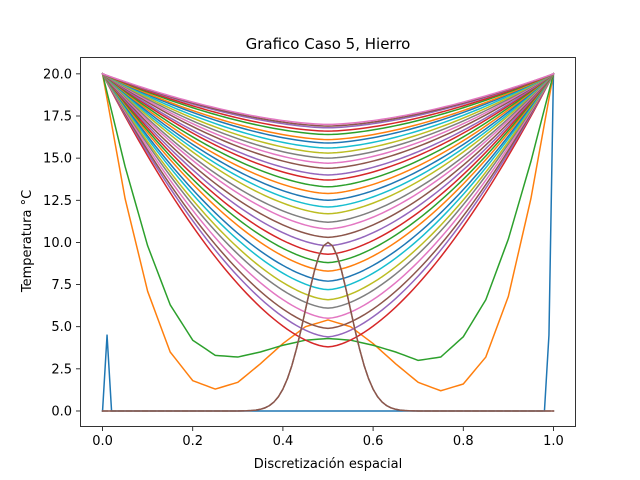  Describe the element at coordinates (61, 285) in the screenshot. I see `y-tick-label: 7.5` at that location.